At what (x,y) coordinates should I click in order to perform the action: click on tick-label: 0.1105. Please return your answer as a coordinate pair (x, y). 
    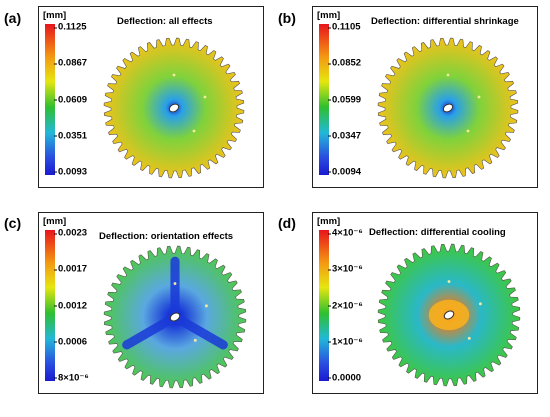
    Looking at the image, I should click on (344, 27).